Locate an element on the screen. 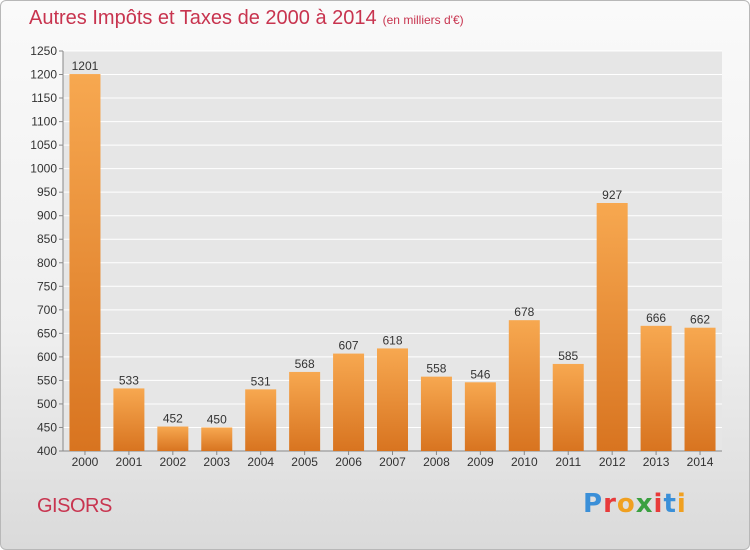 This screenshot has height=550, width=750. logo-letter: t is located at coordinates (670, 504).